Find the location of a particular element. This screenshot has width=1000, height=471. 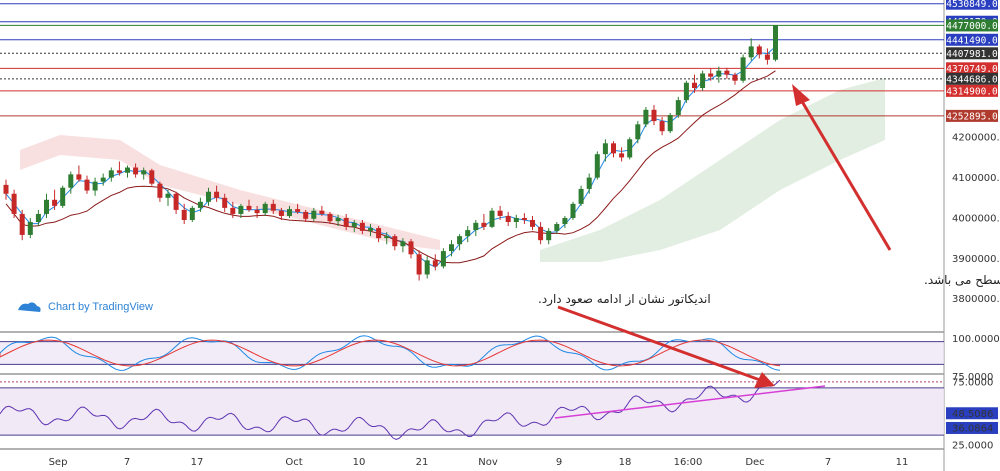

price-tick: 4000000.0 is located at coordinates (976, 218).